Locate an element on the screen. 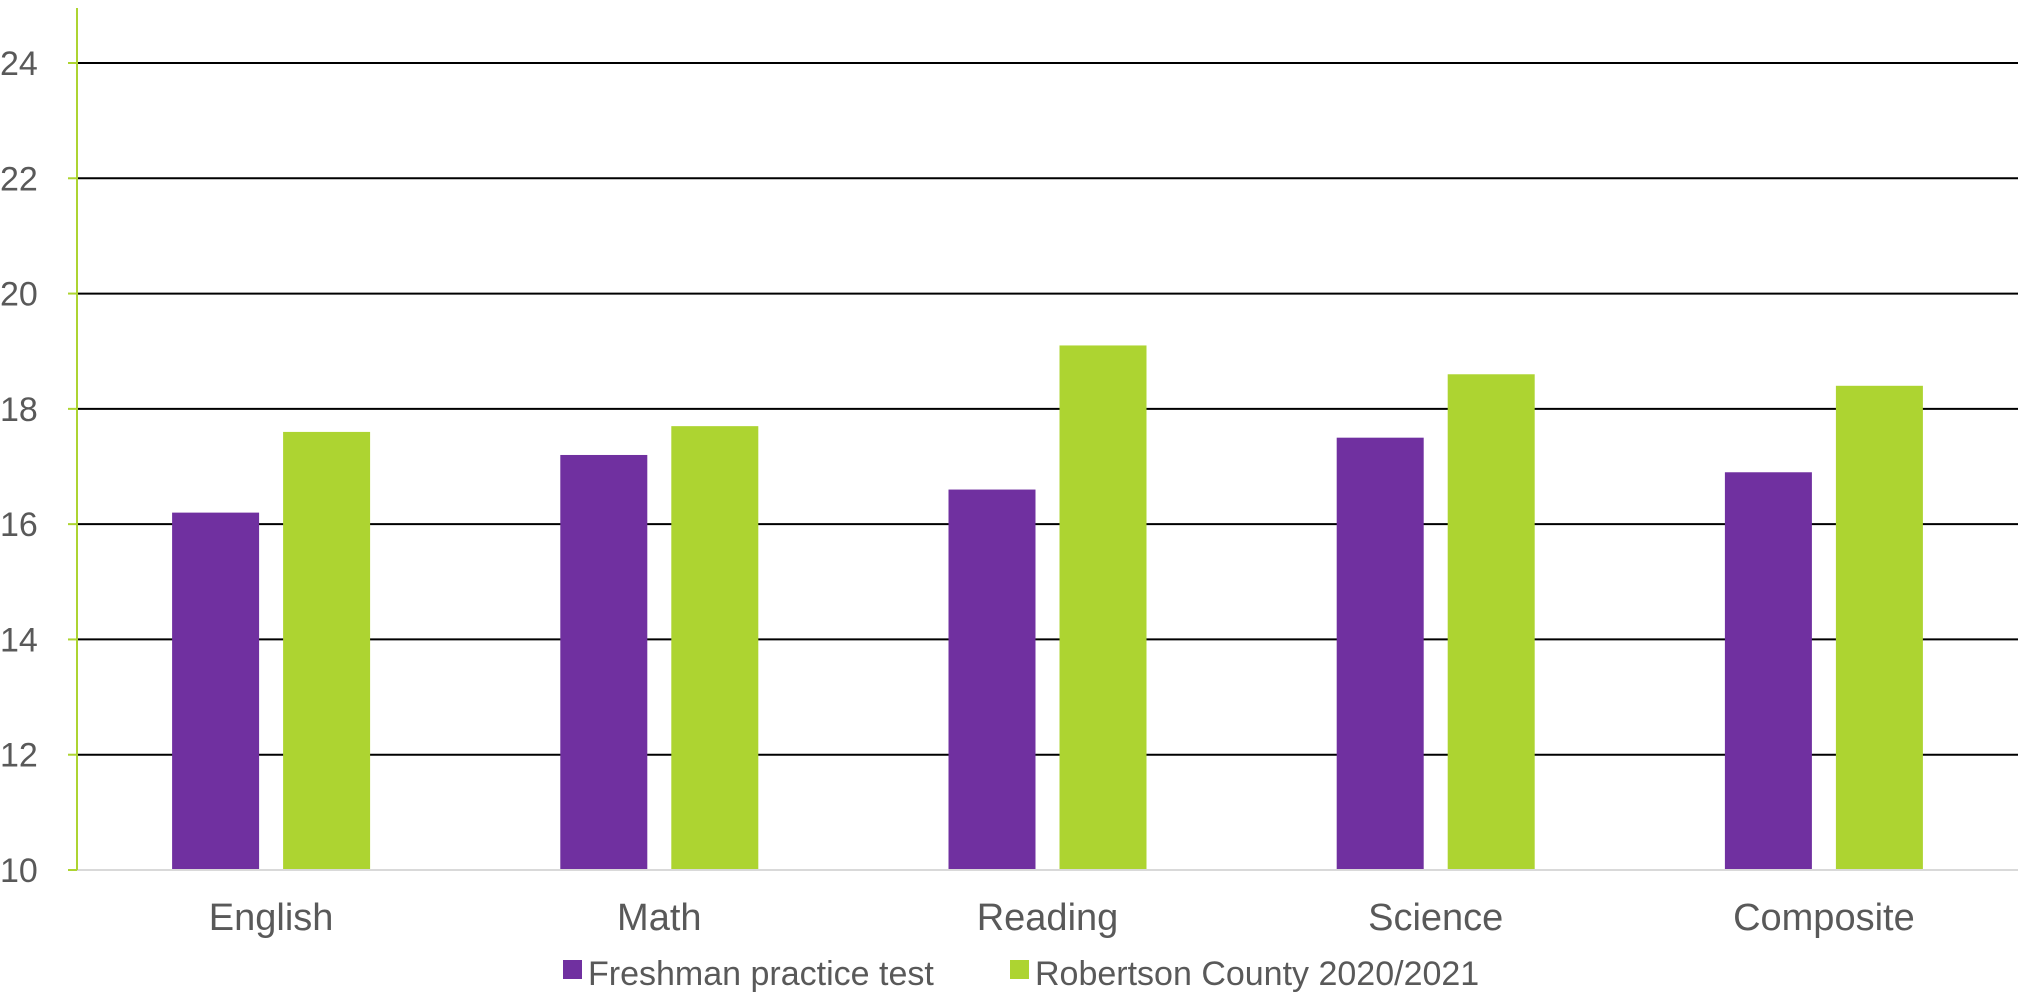  y-tick-label: 24 is located at coordinates (19, 64).